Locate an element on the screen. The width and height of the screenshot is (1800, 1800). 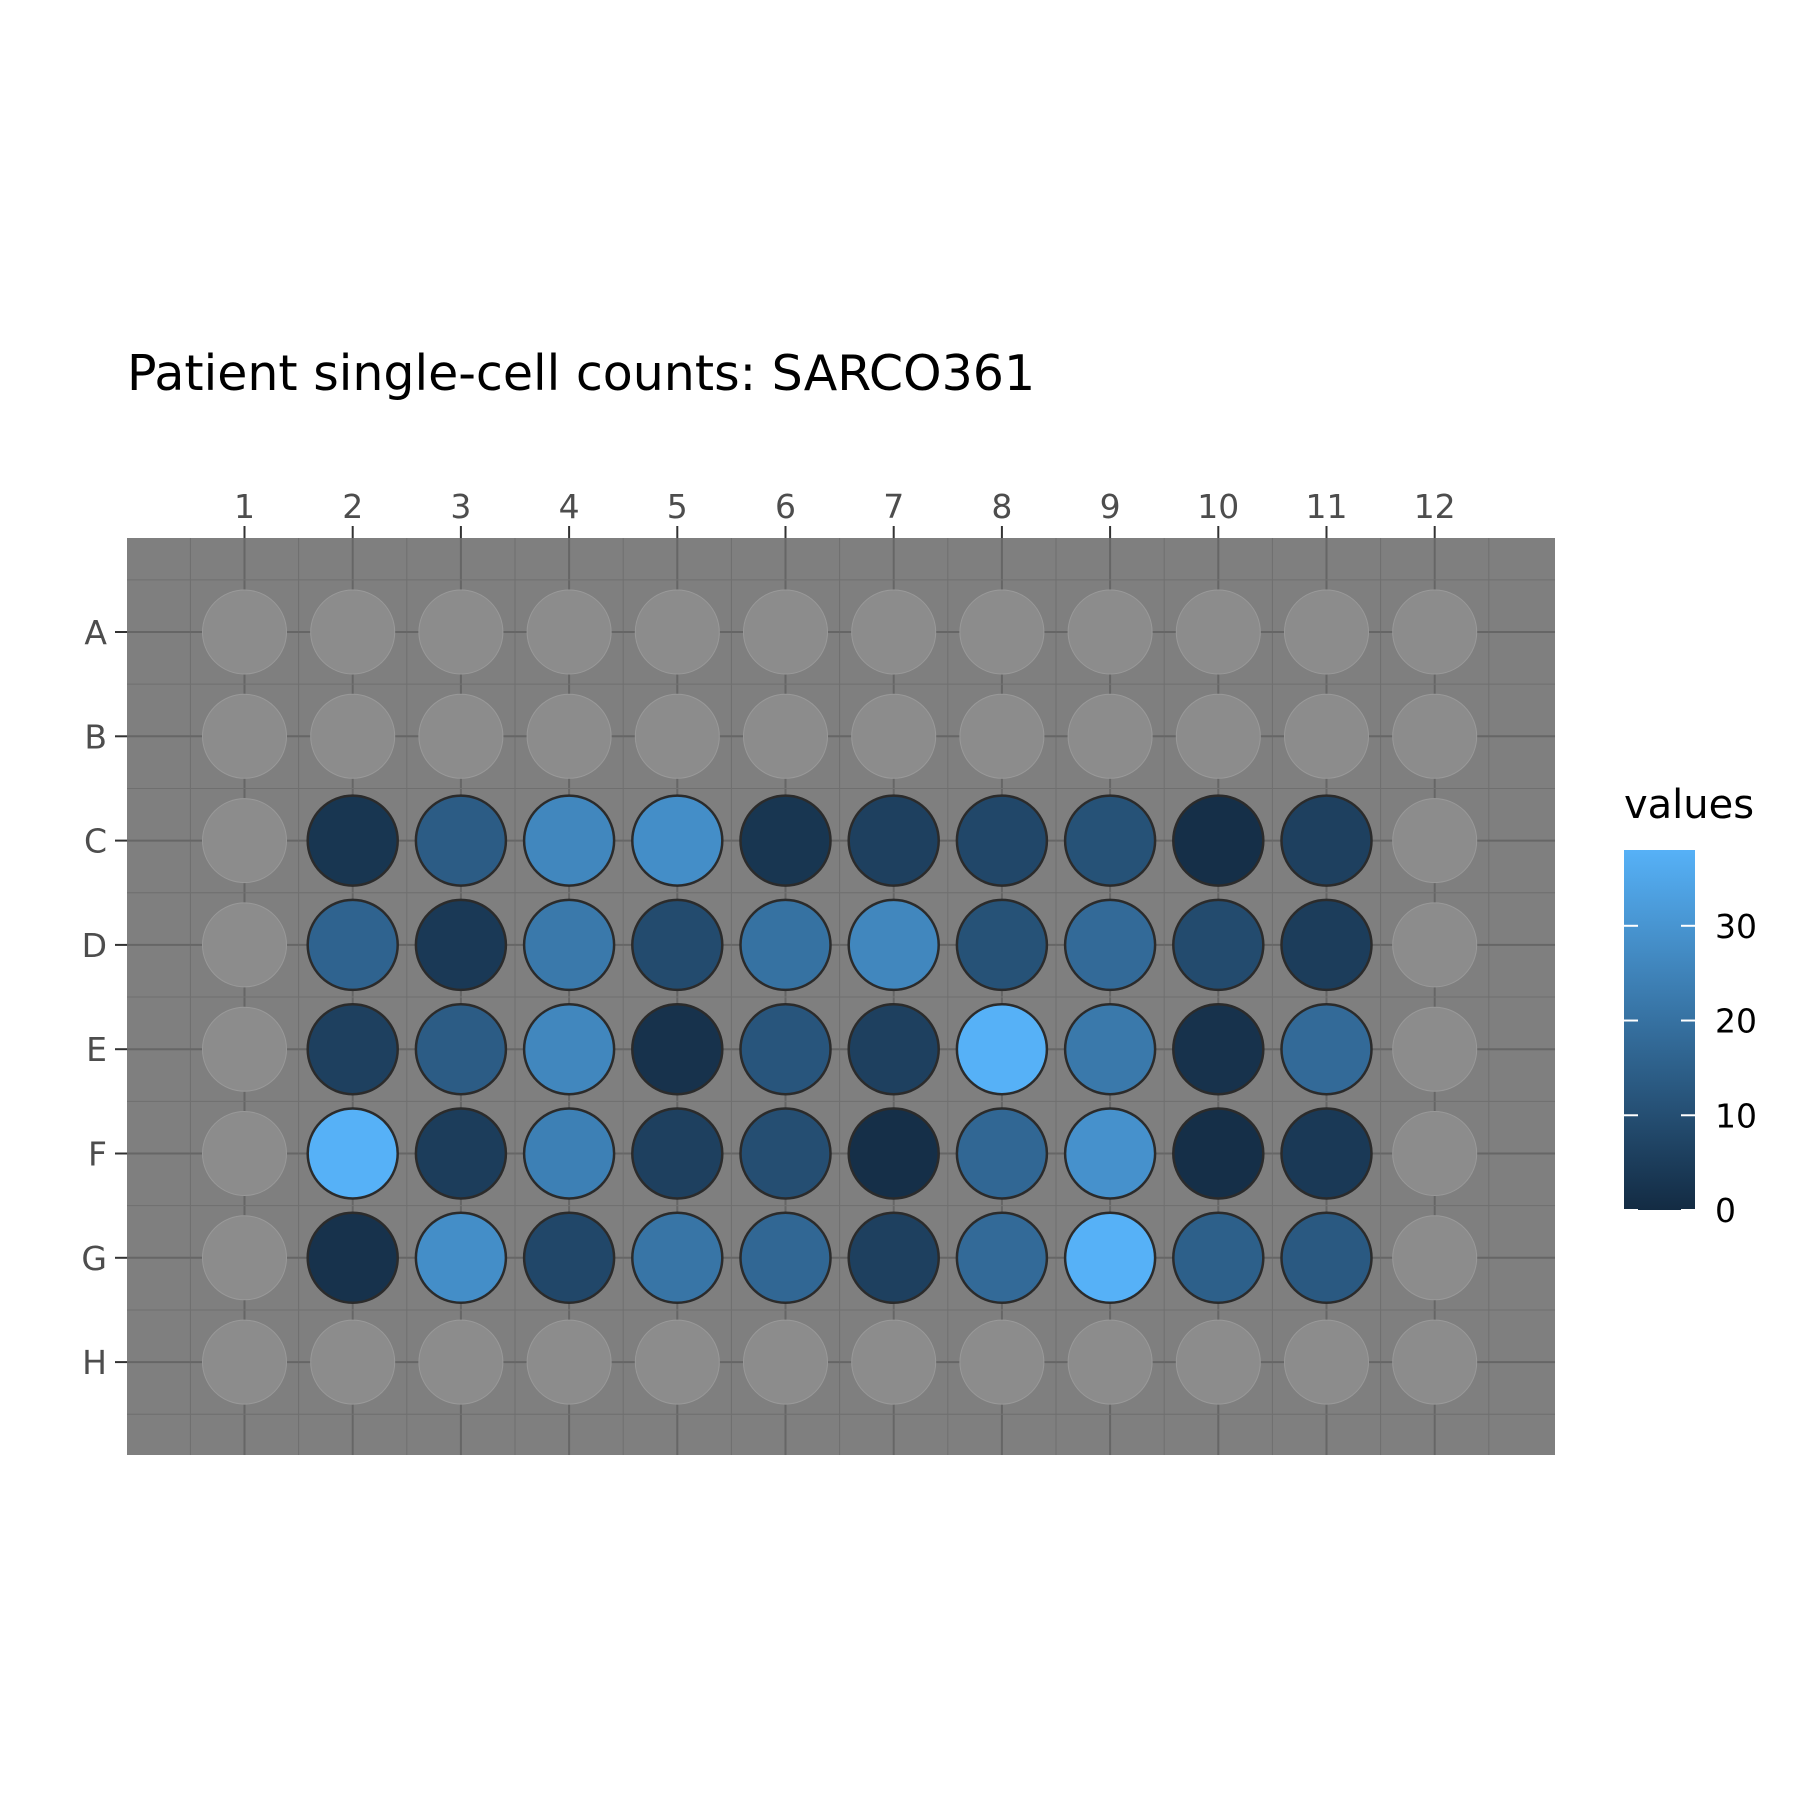
row-tick-label: D is located at coordinates (94, 945).